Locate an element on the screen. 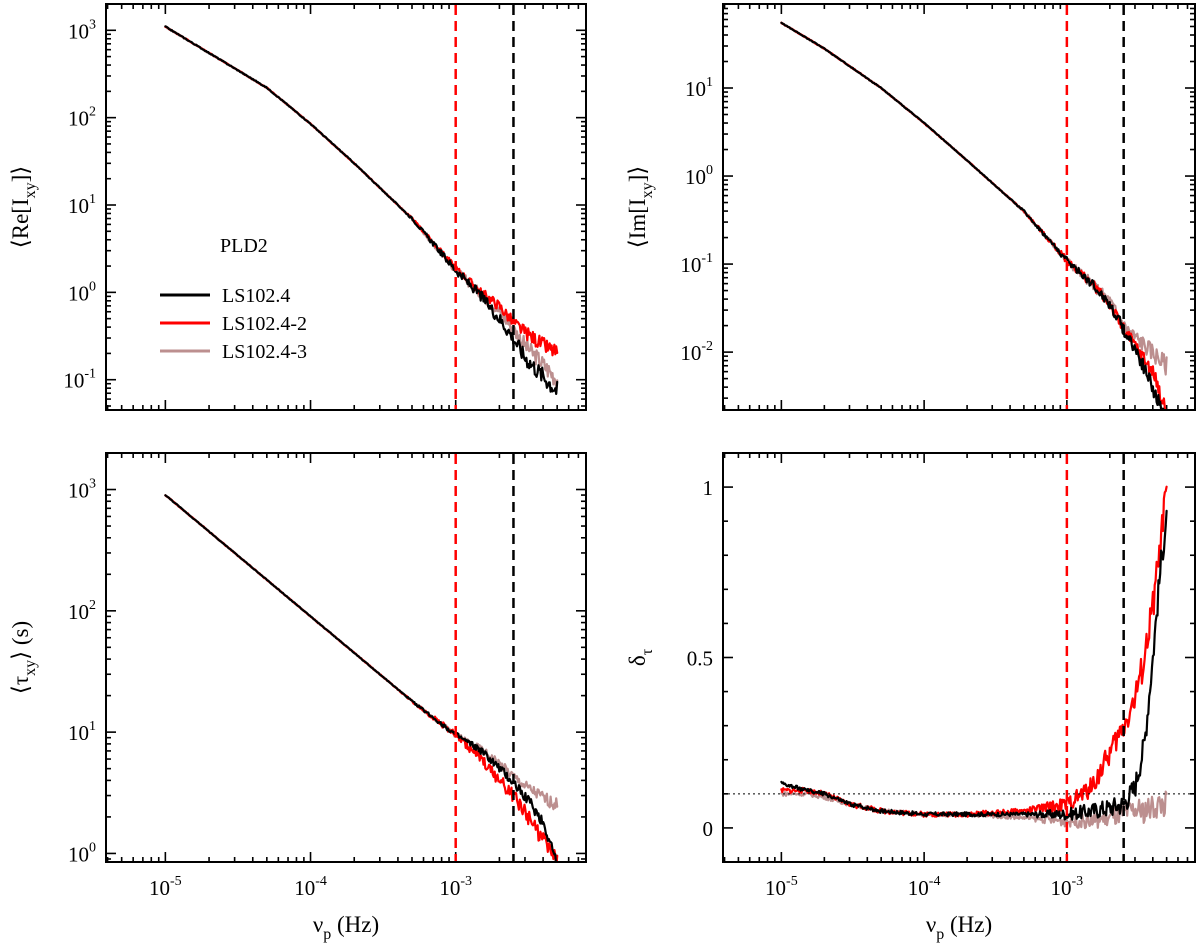  legend: PLD2 LS102.4 LS102.4-2 LS102.4-3 is located at coordinates (233, 299).